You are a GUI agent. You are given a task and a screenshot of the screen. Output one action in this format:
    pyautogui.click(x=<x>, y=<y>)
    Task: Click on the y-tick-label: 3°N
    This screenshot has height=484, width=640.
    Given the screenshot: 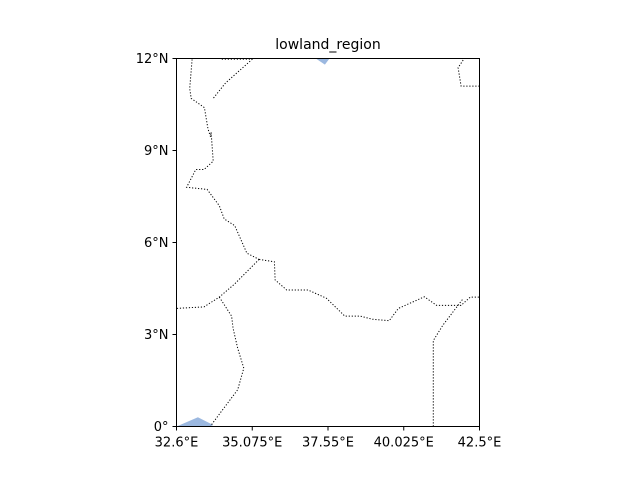 What is the action you would take?
    pyautogui.click(x=156, y=335)
    